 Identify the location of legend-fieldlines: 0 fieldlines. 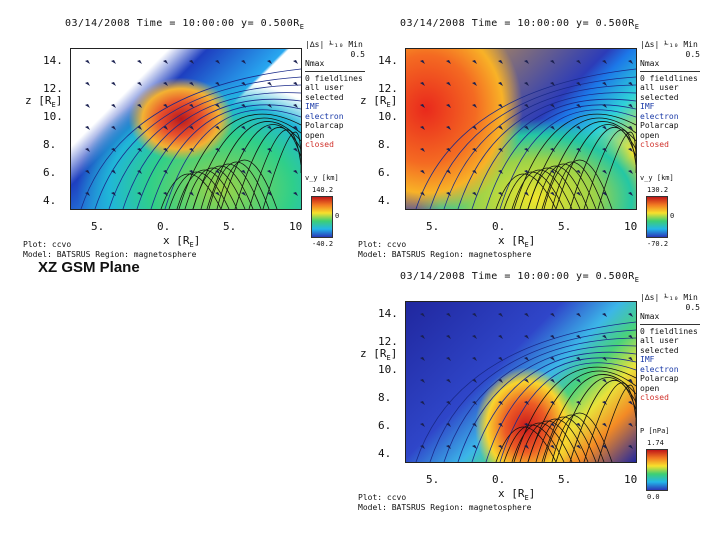
(669, 331).